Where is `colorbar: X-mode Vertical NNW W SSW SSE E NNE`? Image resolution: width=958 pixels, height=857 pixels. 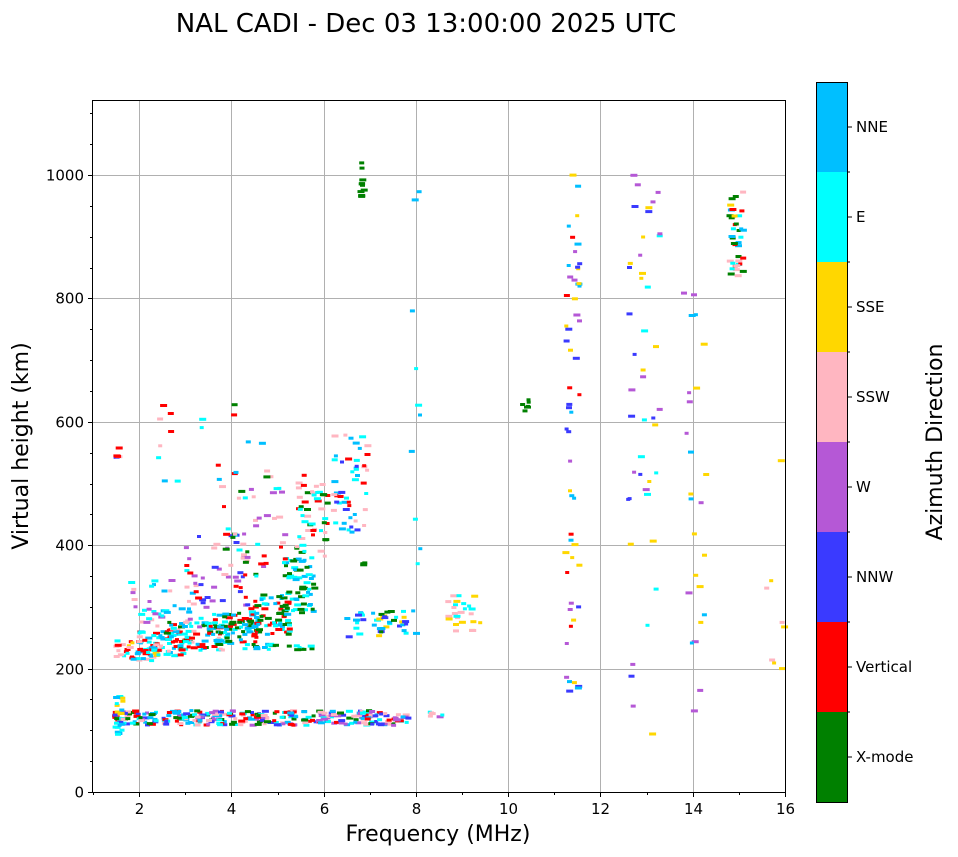
colorbar: X-mode Vertical NNW W SSW SSE E NNE is located at coordinates (864, 442).